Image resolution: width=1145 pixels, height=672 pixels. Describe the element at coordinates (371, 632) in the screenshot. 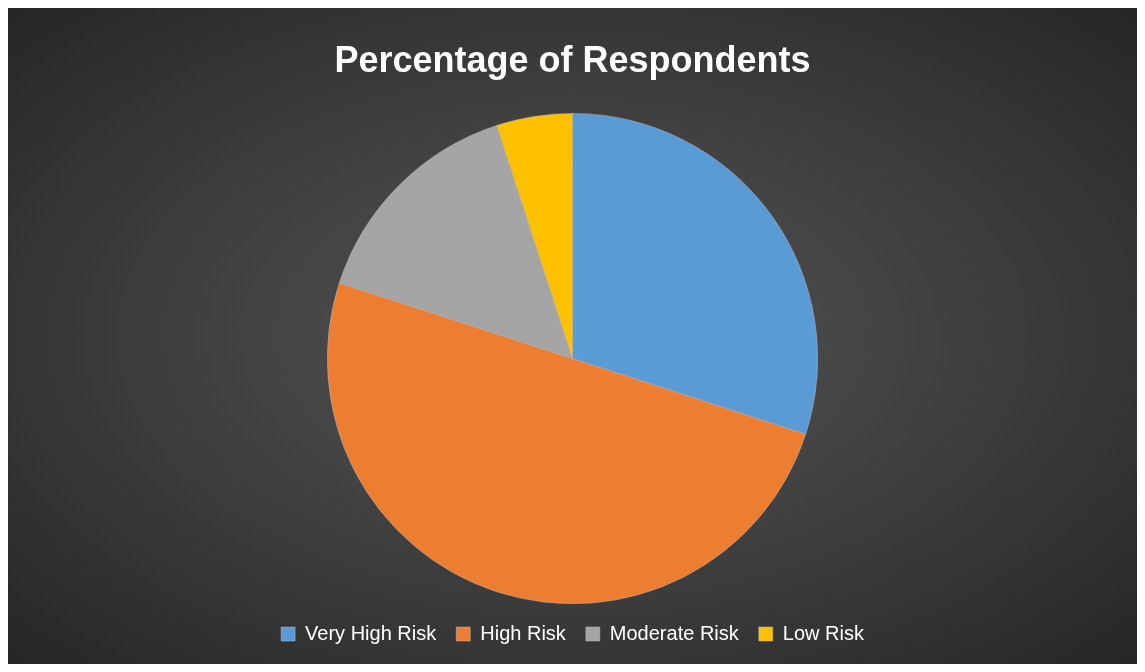

I see `legend-label: Very High Risk` at that location.